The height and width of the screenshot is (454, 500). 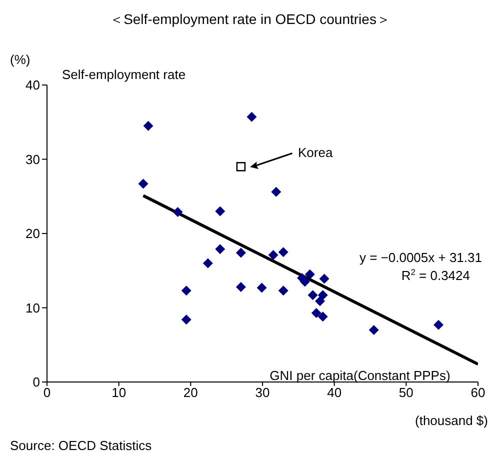 What do you see at coordinates (119, 392) in the screenshot?
I see `x-tick-label: 10` at bounding box center [119, 392].